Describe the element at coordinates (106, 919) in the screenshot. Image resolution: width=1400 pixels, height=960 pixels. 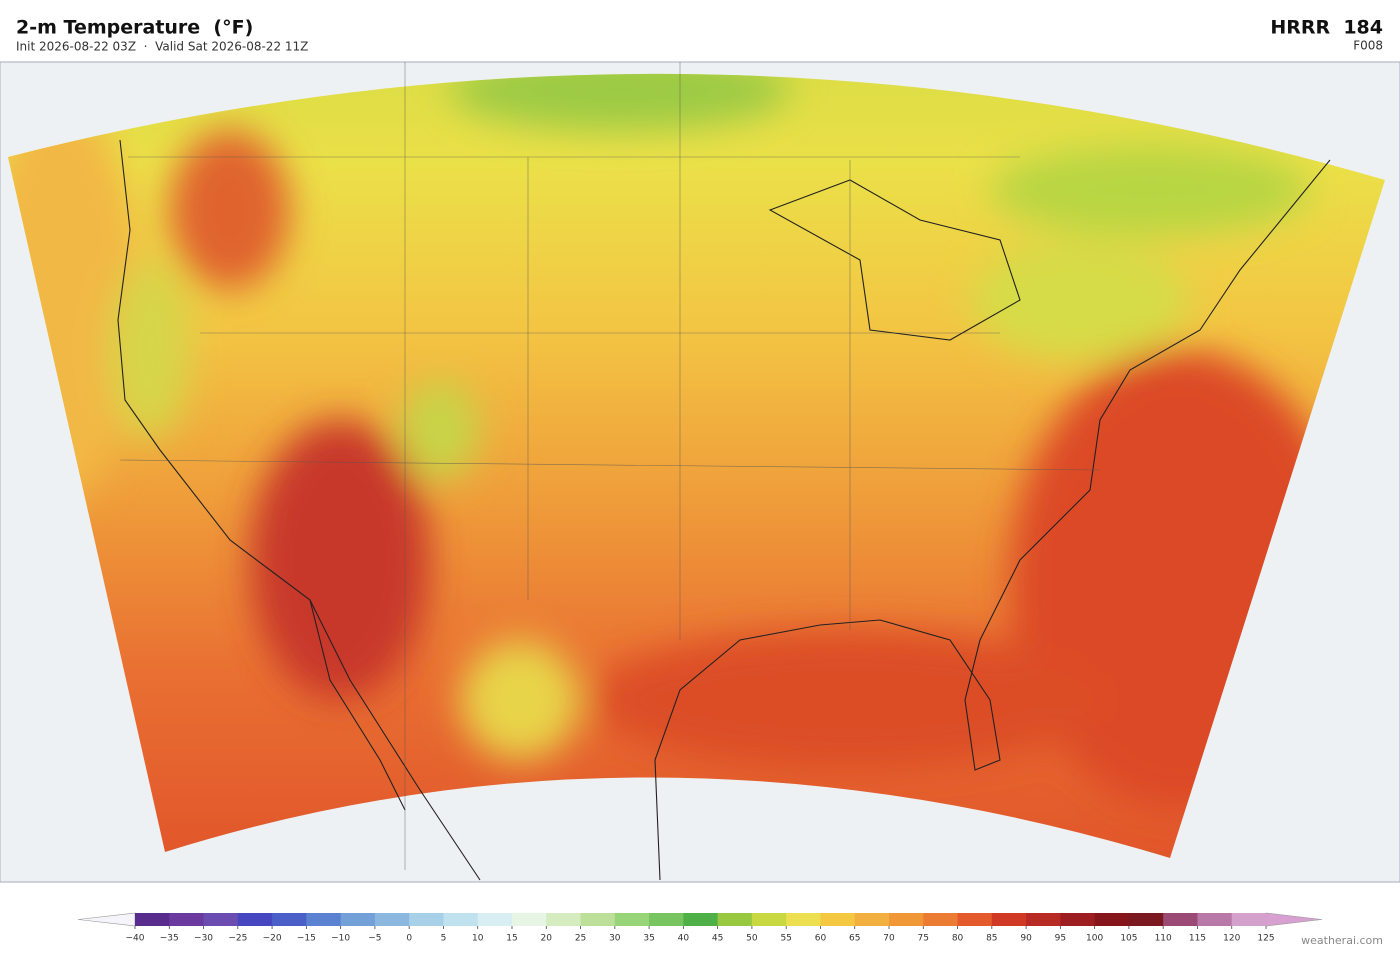
I see `colorbar-under` at that location.